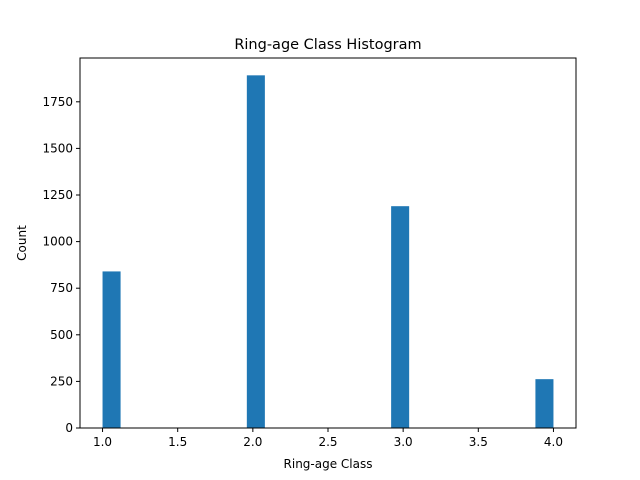 Image resolution: width=640 pixels, height=480 pixels. Describe the element at coordinates (478, 442) in the screenshot. I see `x-tick-label: 3.5` at that location.